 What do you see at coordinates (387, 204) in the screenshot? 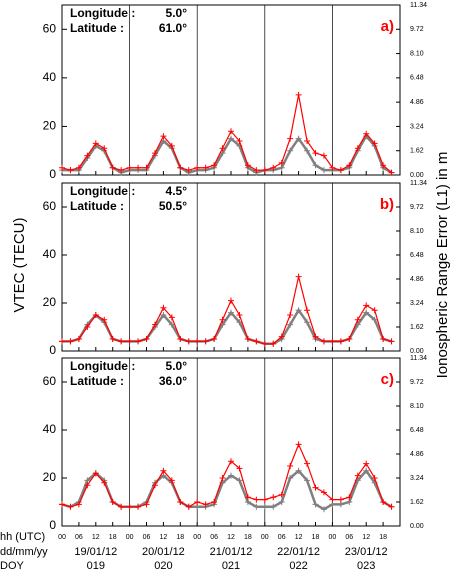
I see `panel-label: b)` at bounding box center [387, 204].